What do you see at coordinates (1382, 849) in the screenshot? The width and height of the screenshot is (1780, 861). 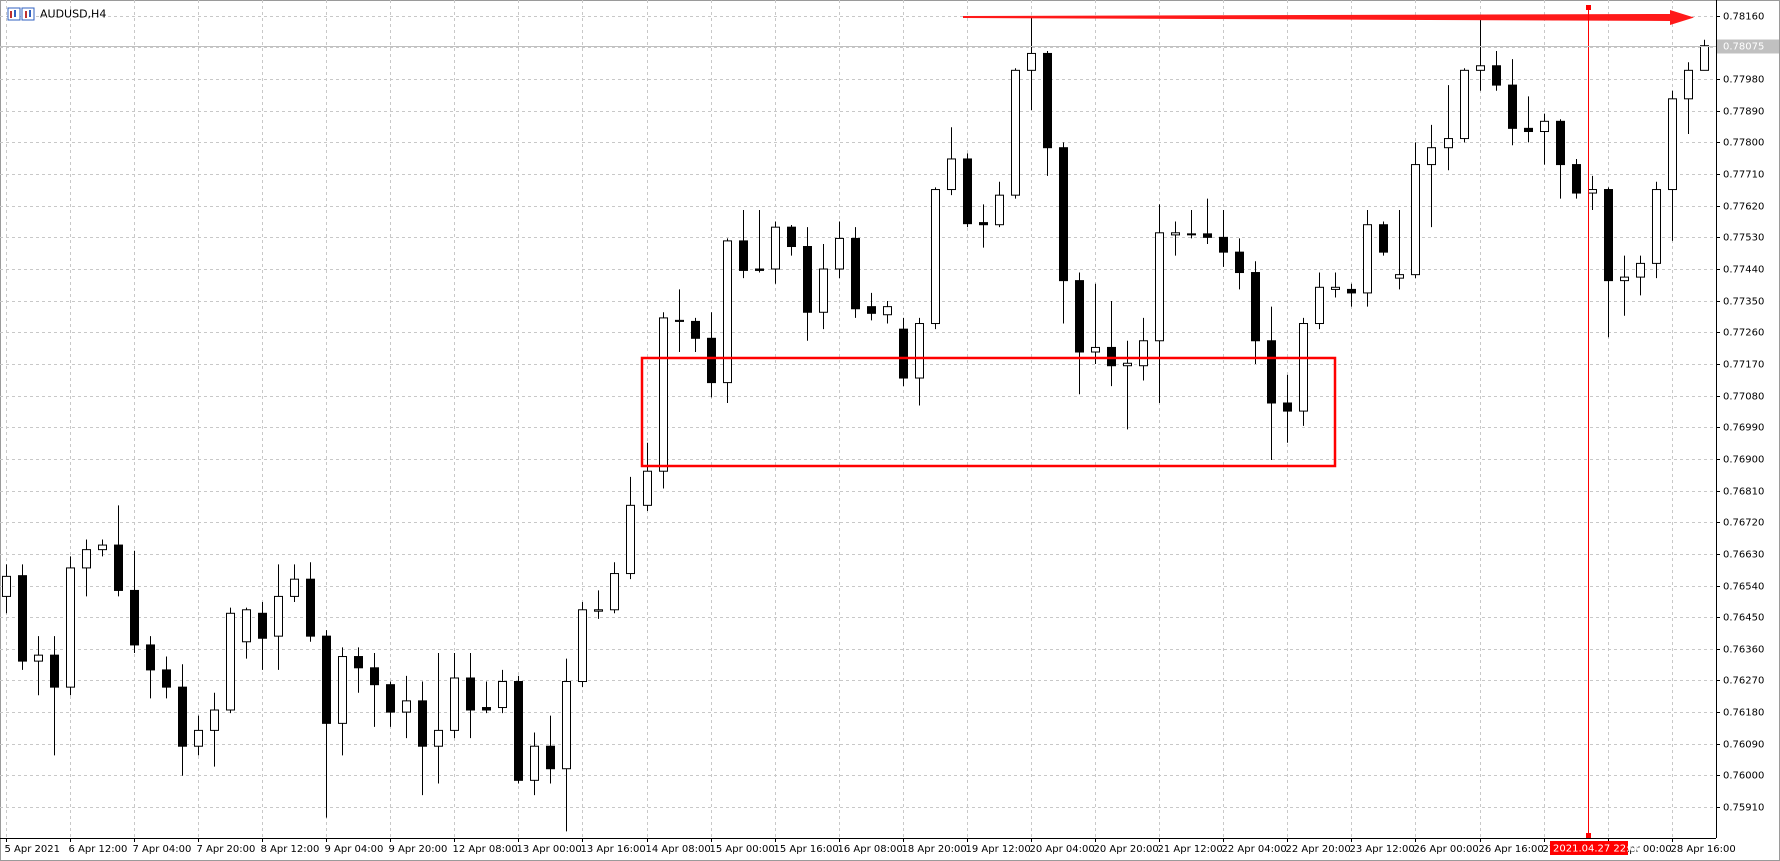 I see `x-tick-label: 23 Apr 12:00` at bounding box center [1382, 849].